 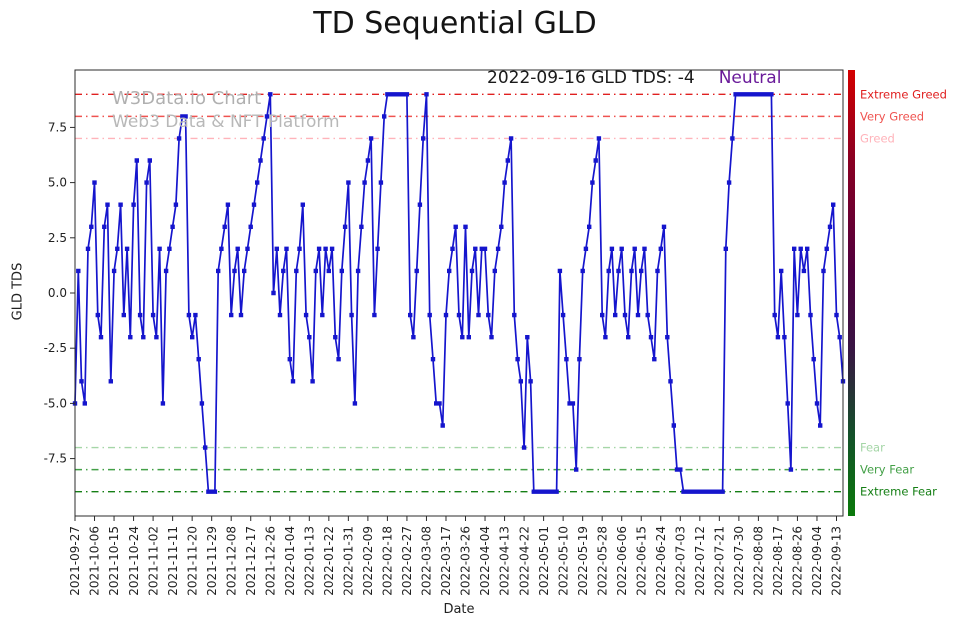 I want to click on zone-label-extreme-fear: Extreme Fear, so click(x=898, y=492).